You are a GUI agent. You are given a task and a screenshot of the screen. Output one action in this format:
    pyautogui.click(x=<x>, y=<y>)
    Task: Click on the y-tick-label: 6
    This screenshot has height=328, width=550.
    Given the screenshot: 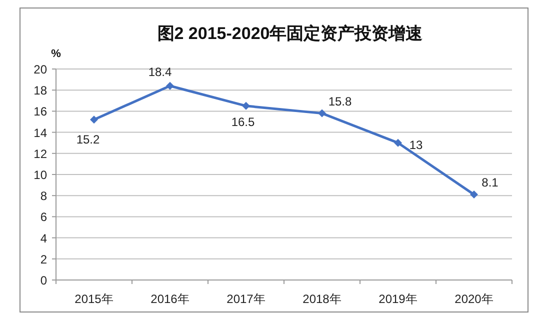 What is the action you would take?
    pyautogui.click(x=44, y=217)
    